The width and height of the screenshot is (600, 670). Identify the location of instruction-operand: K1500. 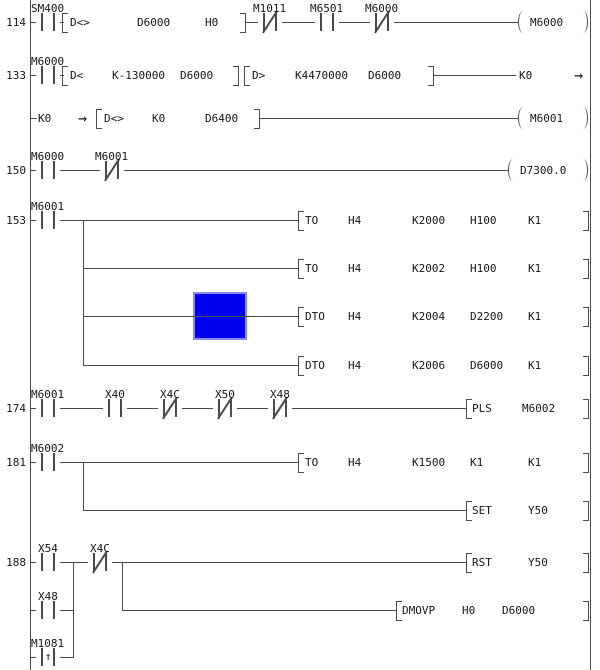
(429, 462).